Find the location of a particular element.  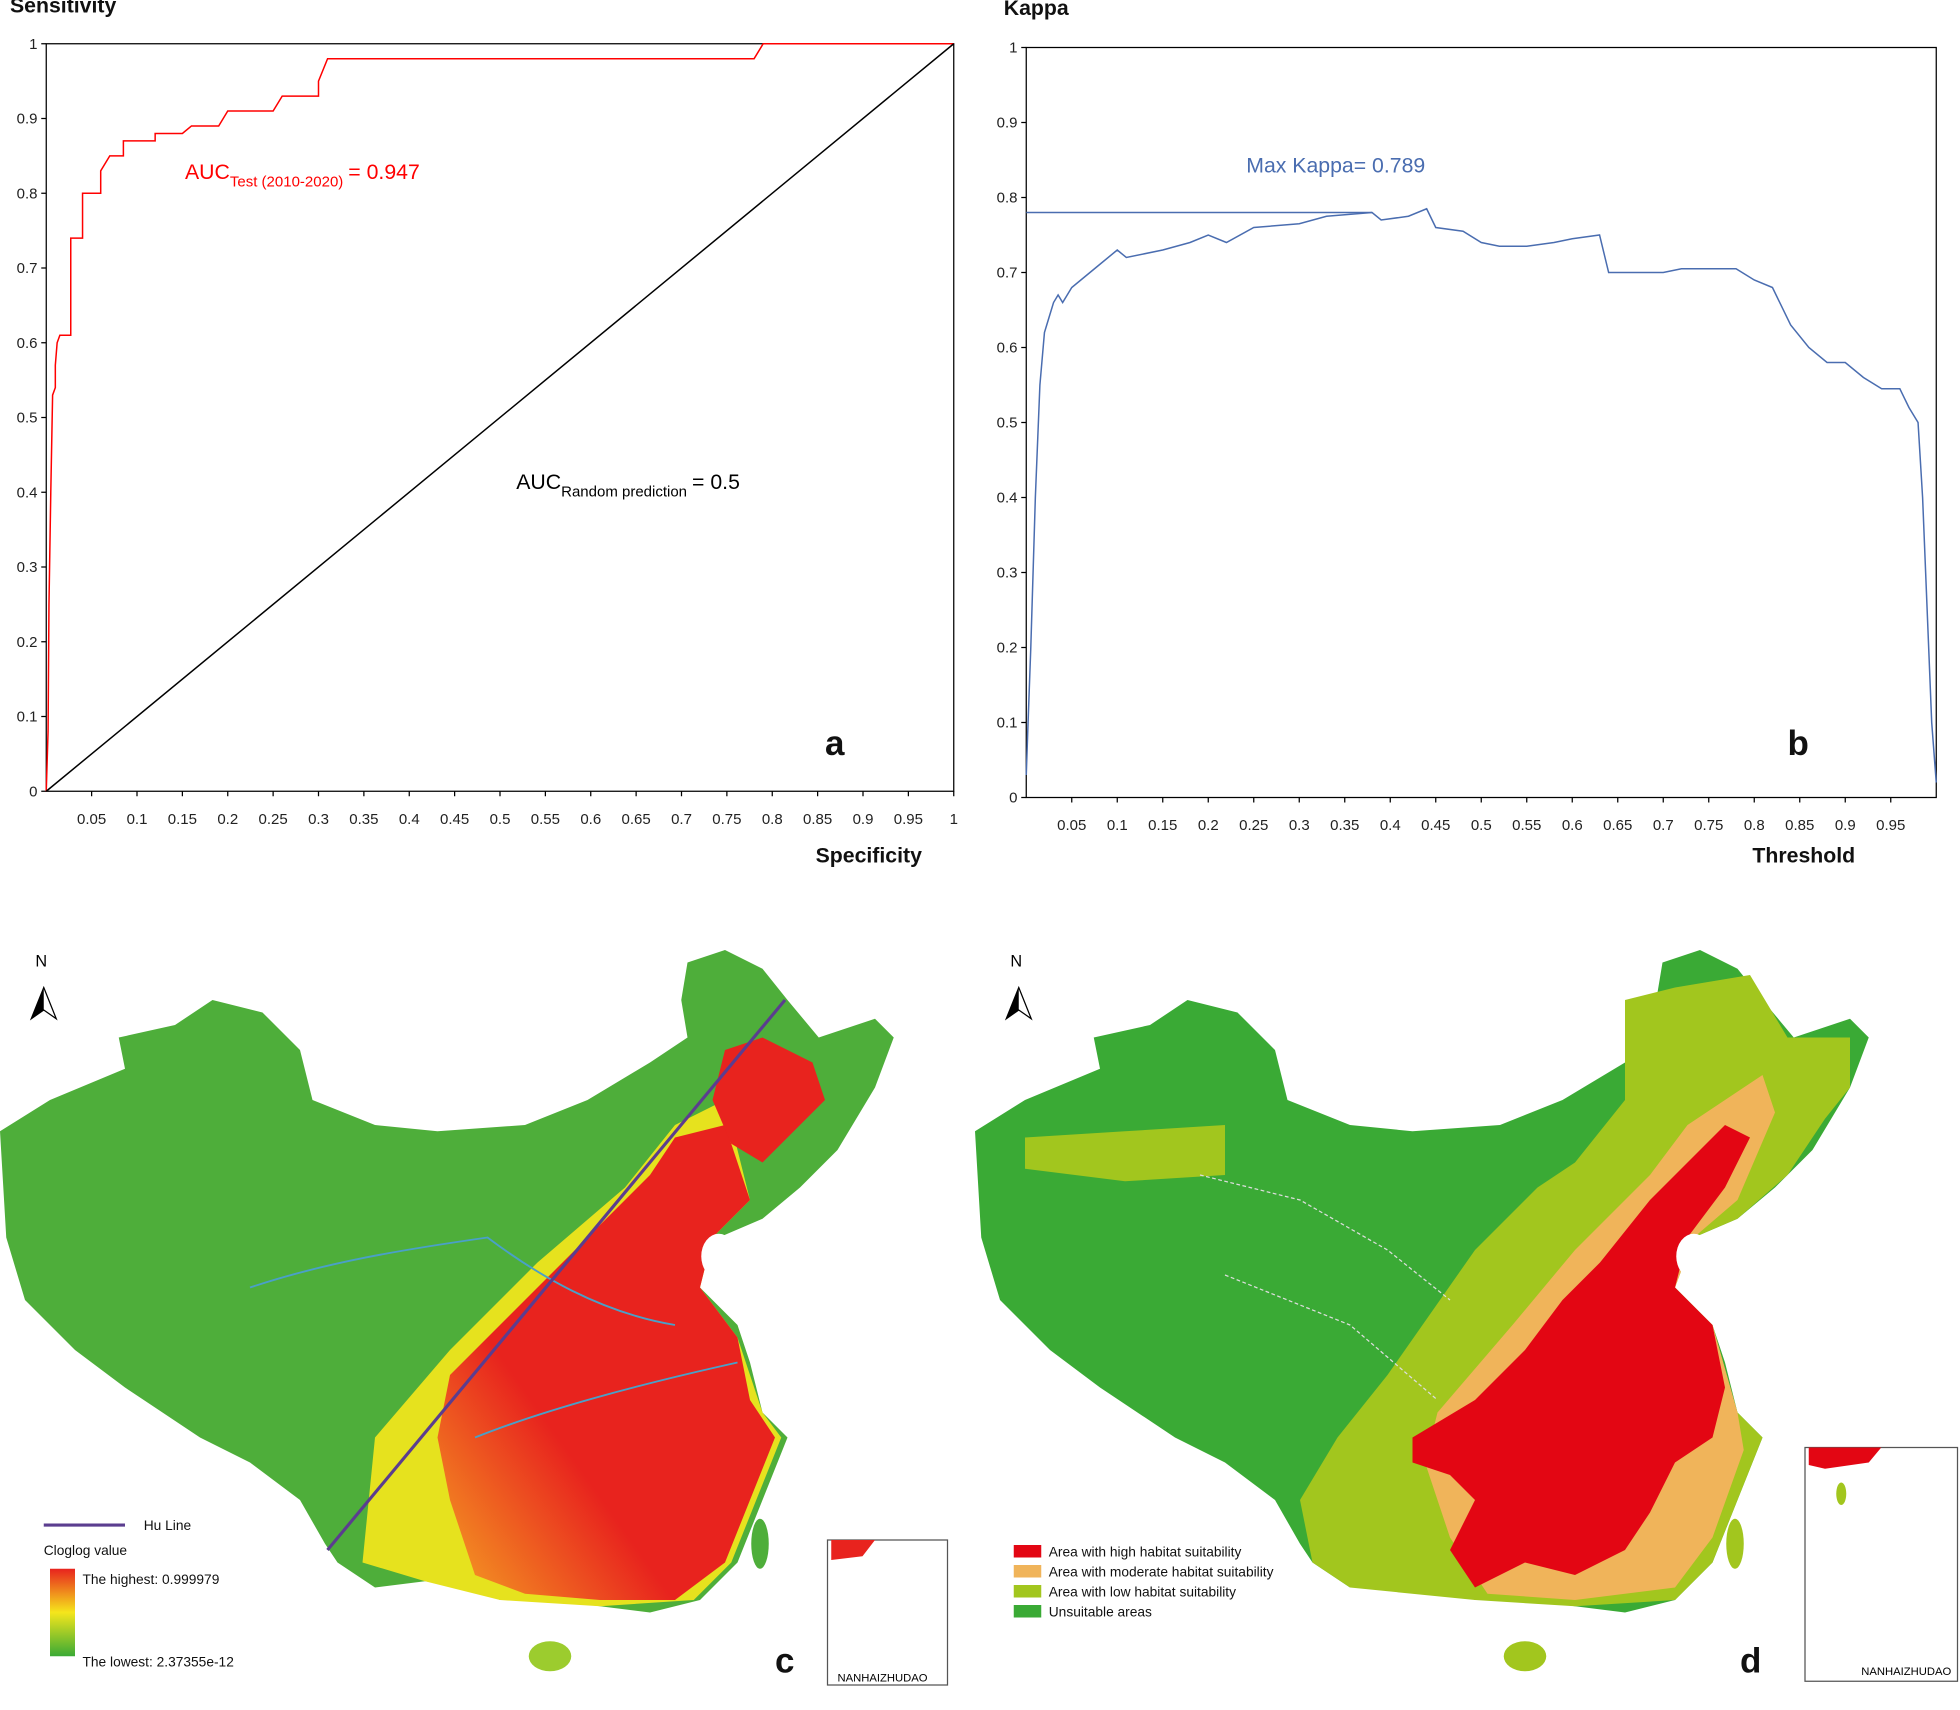

panel-letter: a is located at coordinates (835, 743).